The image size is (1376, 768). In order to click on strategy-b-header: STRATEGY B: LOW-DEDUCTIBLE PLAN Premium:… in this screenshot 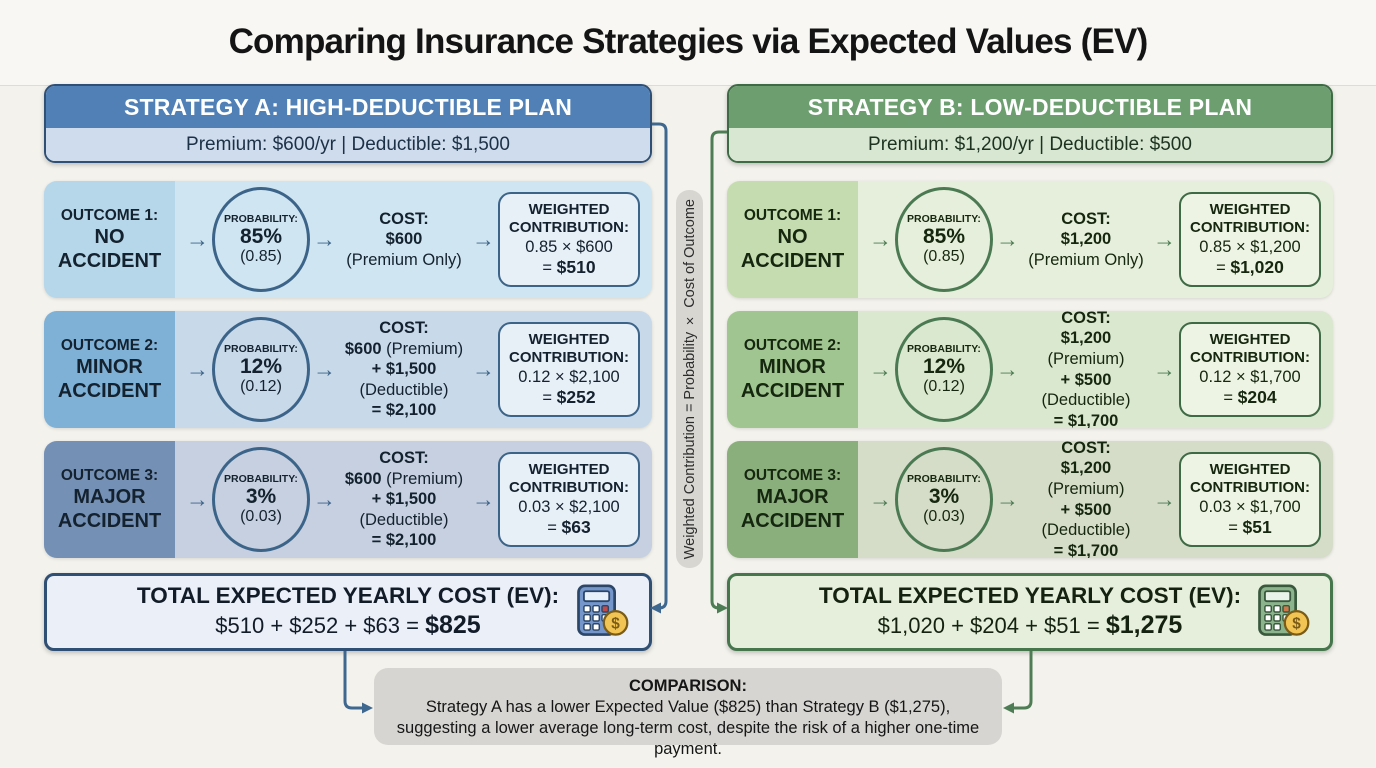, I will do `click(1030, 123)`.